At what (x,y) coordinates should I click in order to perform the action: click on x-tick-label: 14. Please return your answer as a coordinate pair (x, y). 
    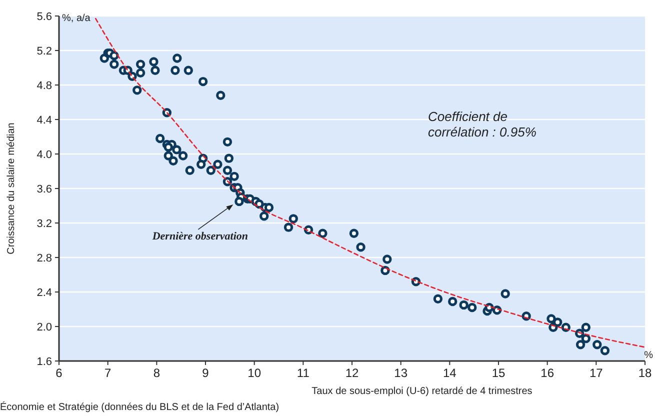
    Looking at the image, I should click on (449, 373).